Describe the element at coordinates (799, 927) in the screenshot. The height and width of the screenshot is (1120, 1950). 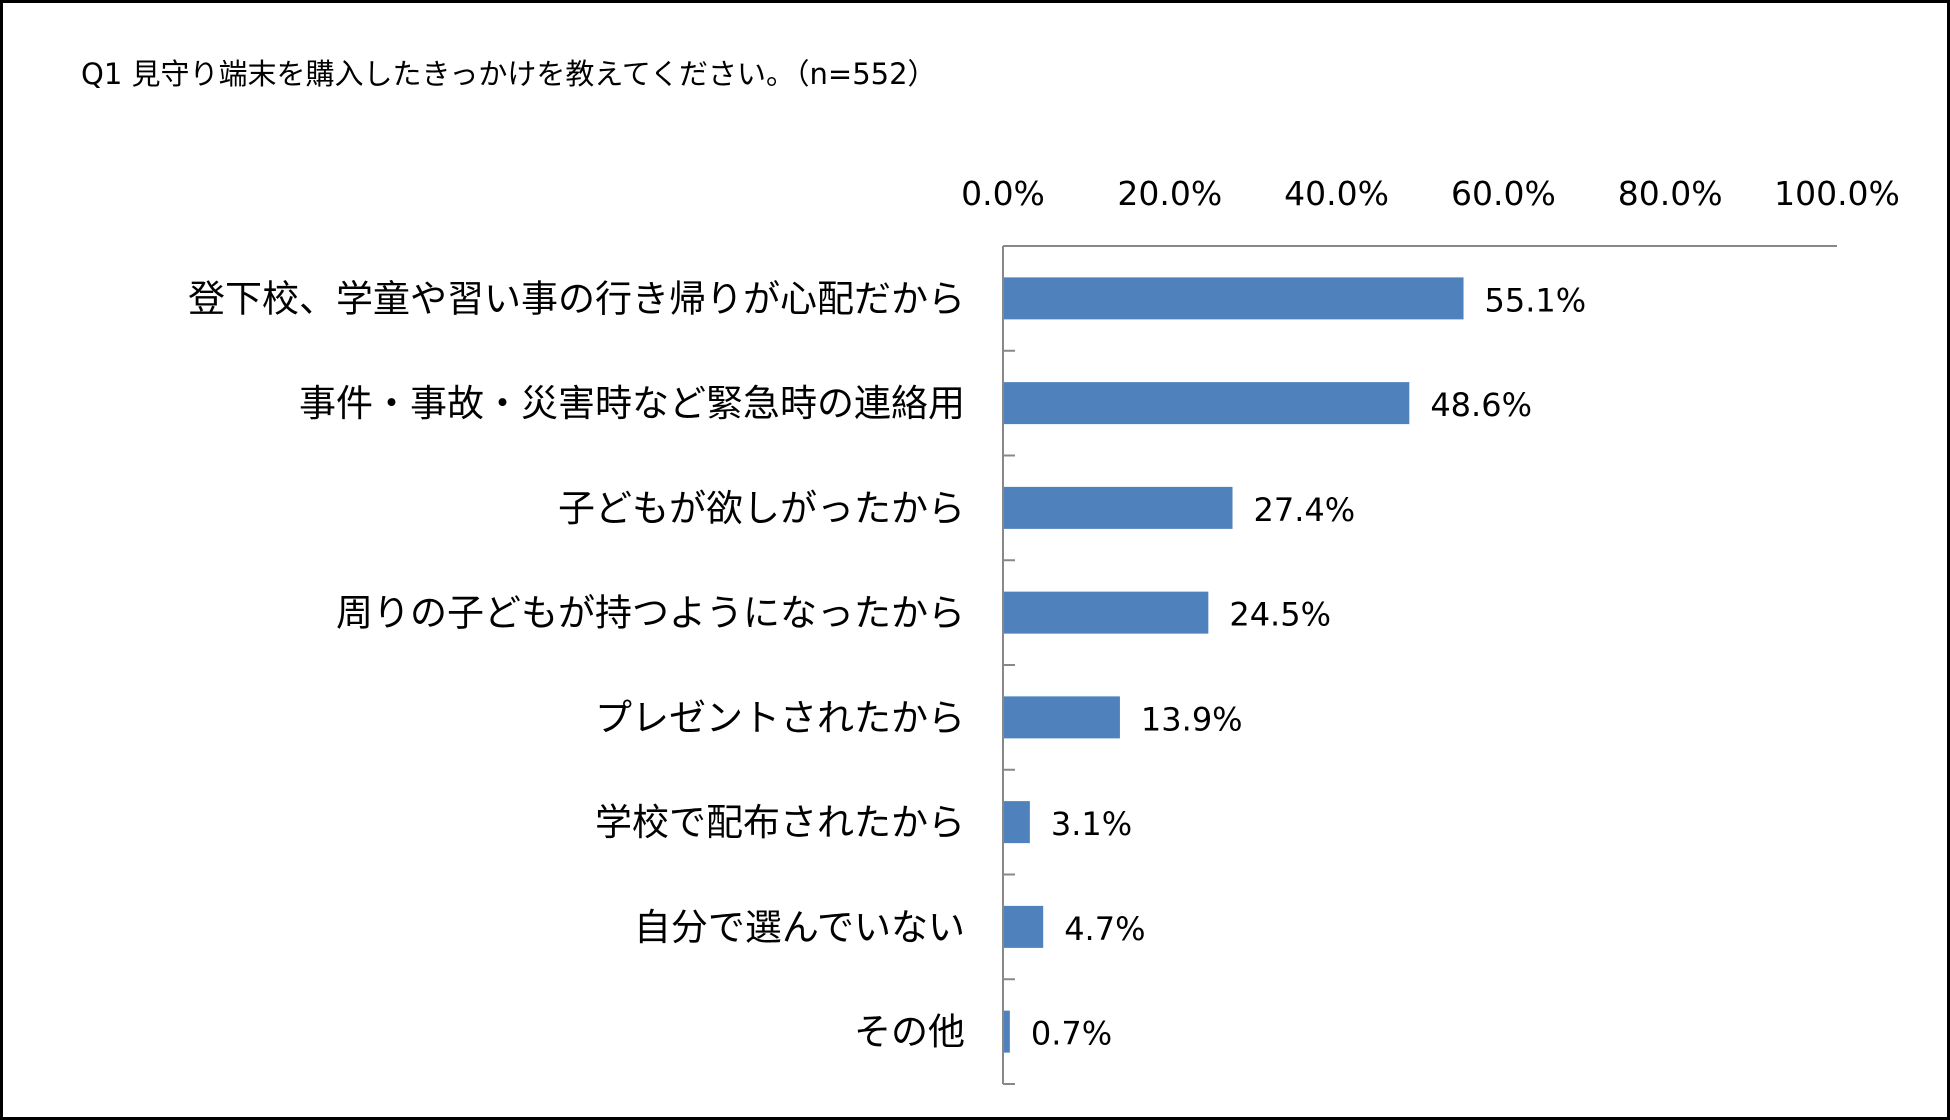
I see `category-label: 自分で選んでいない` at that location.